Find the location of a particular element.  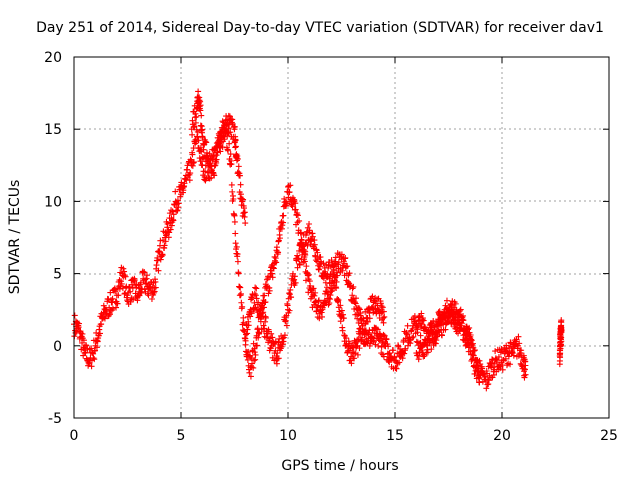

y-tick-label: 10 is located at coordinates (53, 202).